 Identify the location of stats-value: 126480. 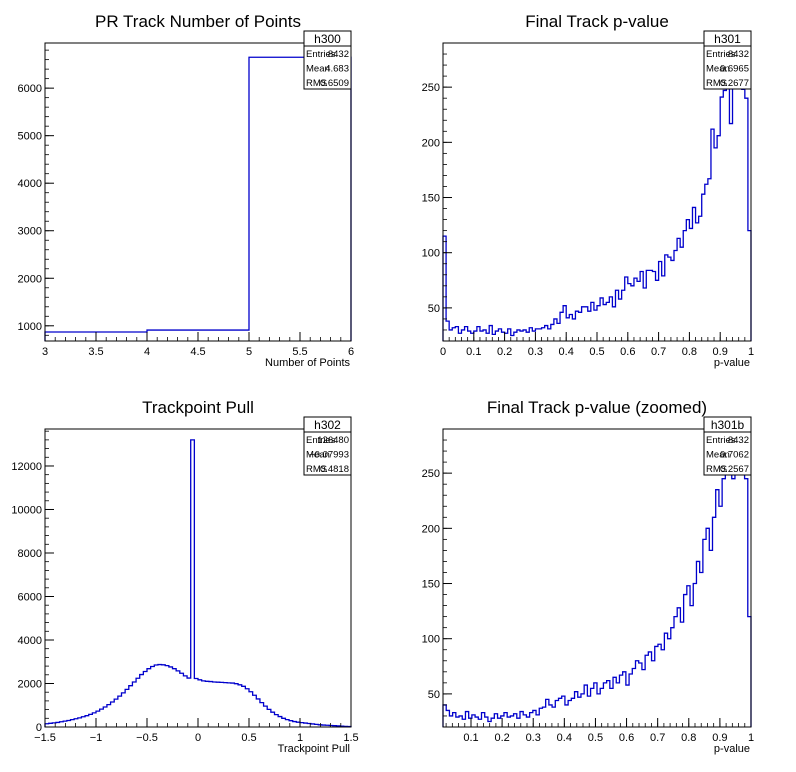
(333, 440).